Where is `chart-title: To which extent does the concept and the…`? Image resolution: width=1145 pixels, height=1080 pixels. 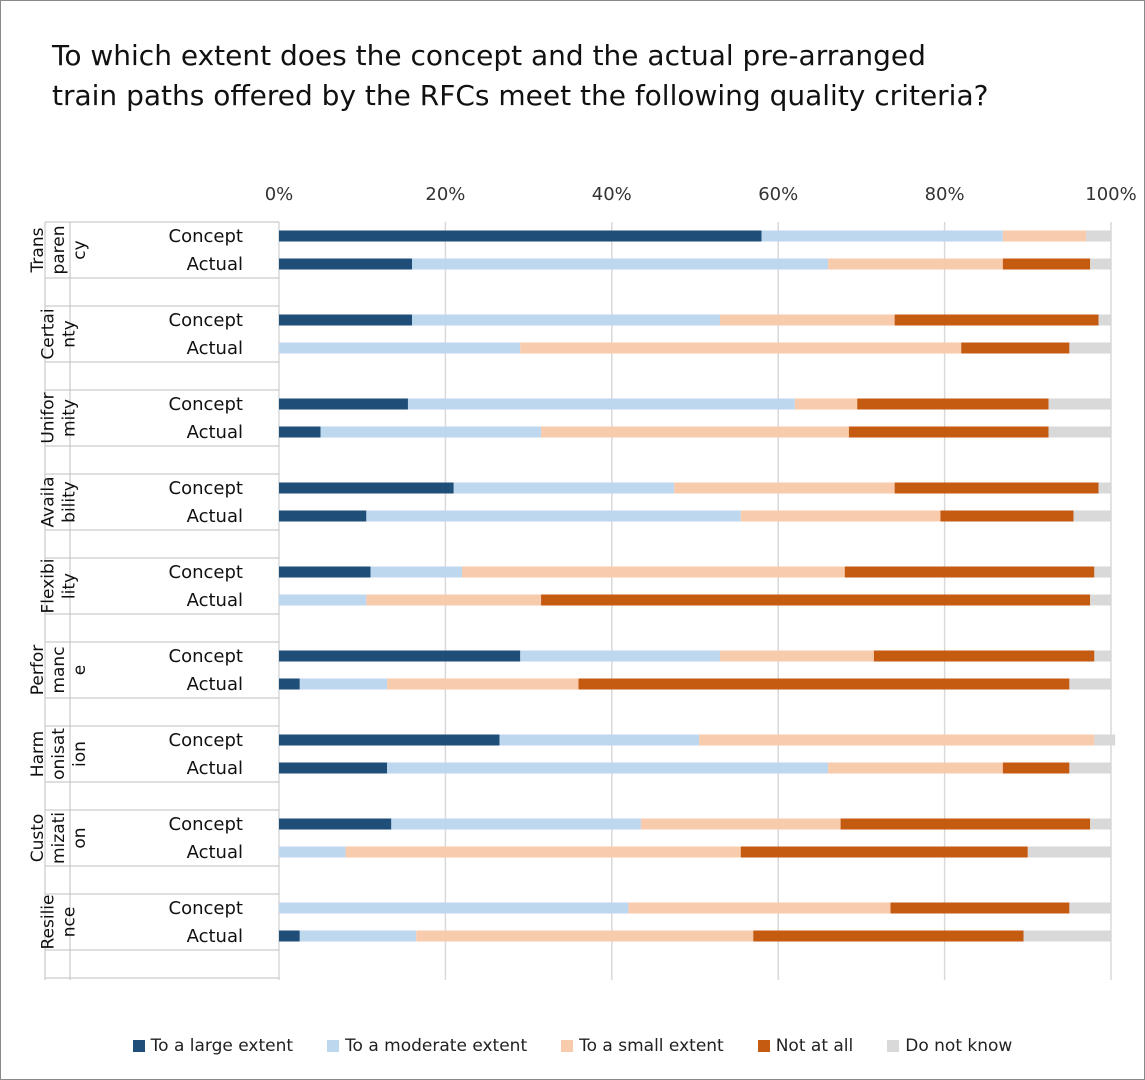
chart-title: To which extent does the concept and the… is located at coordinates (582, 76).